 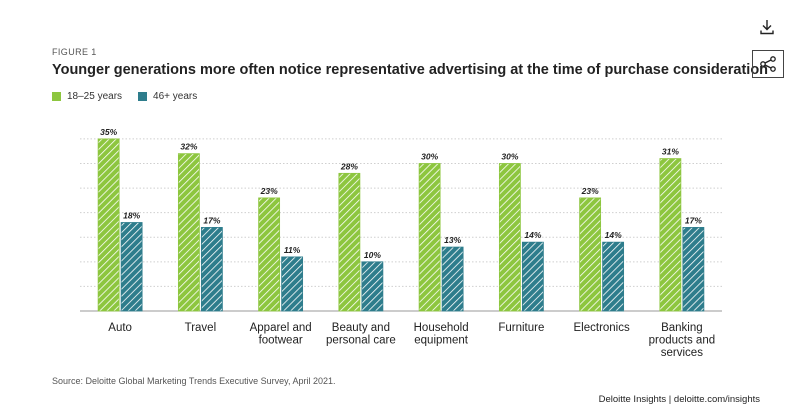 I want to click on share-icon, so click(x=768, y=64).